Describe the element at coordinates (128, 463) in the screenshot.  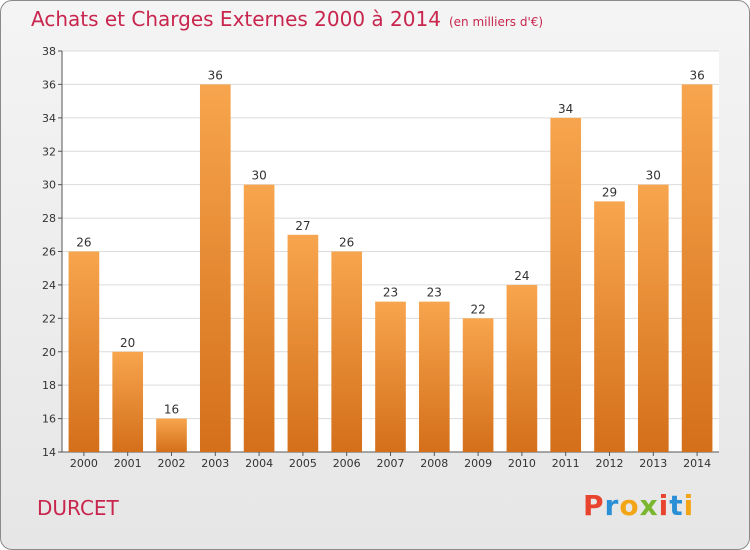
I see `x-tick-label: 2001` at that location.